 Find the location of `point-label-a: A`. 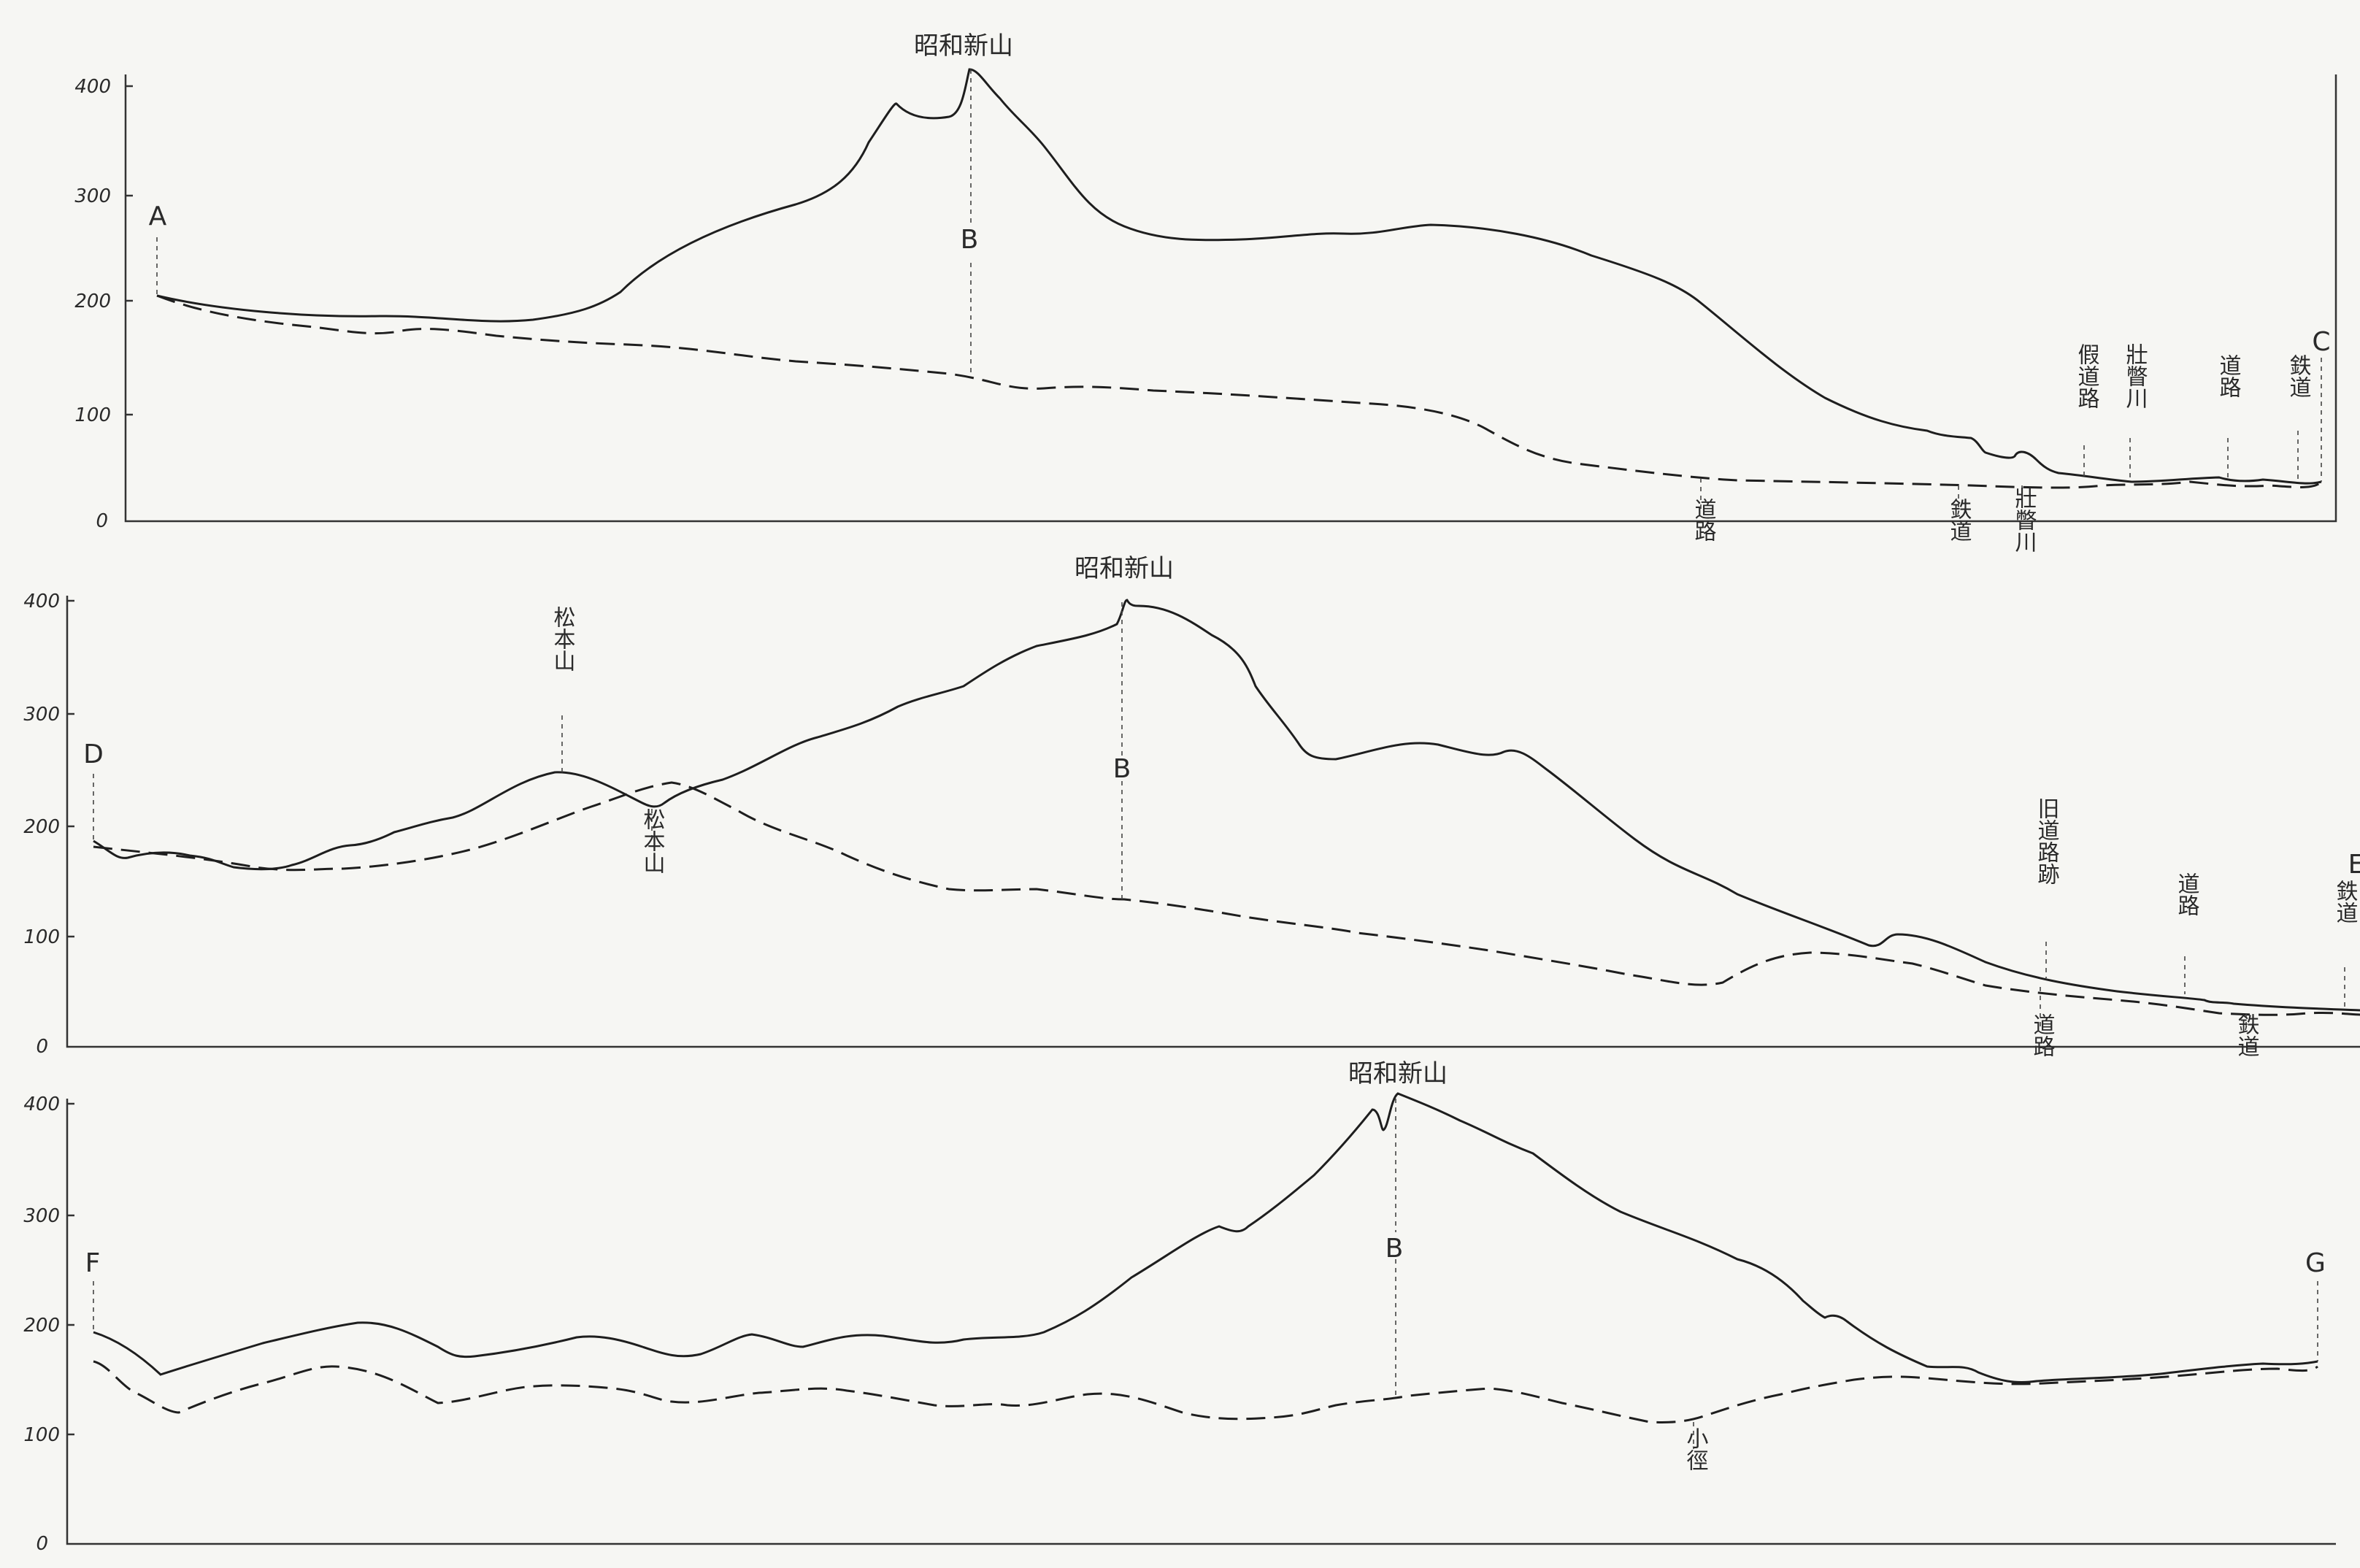

point-label-a: A is located at coordinates (158, 216).